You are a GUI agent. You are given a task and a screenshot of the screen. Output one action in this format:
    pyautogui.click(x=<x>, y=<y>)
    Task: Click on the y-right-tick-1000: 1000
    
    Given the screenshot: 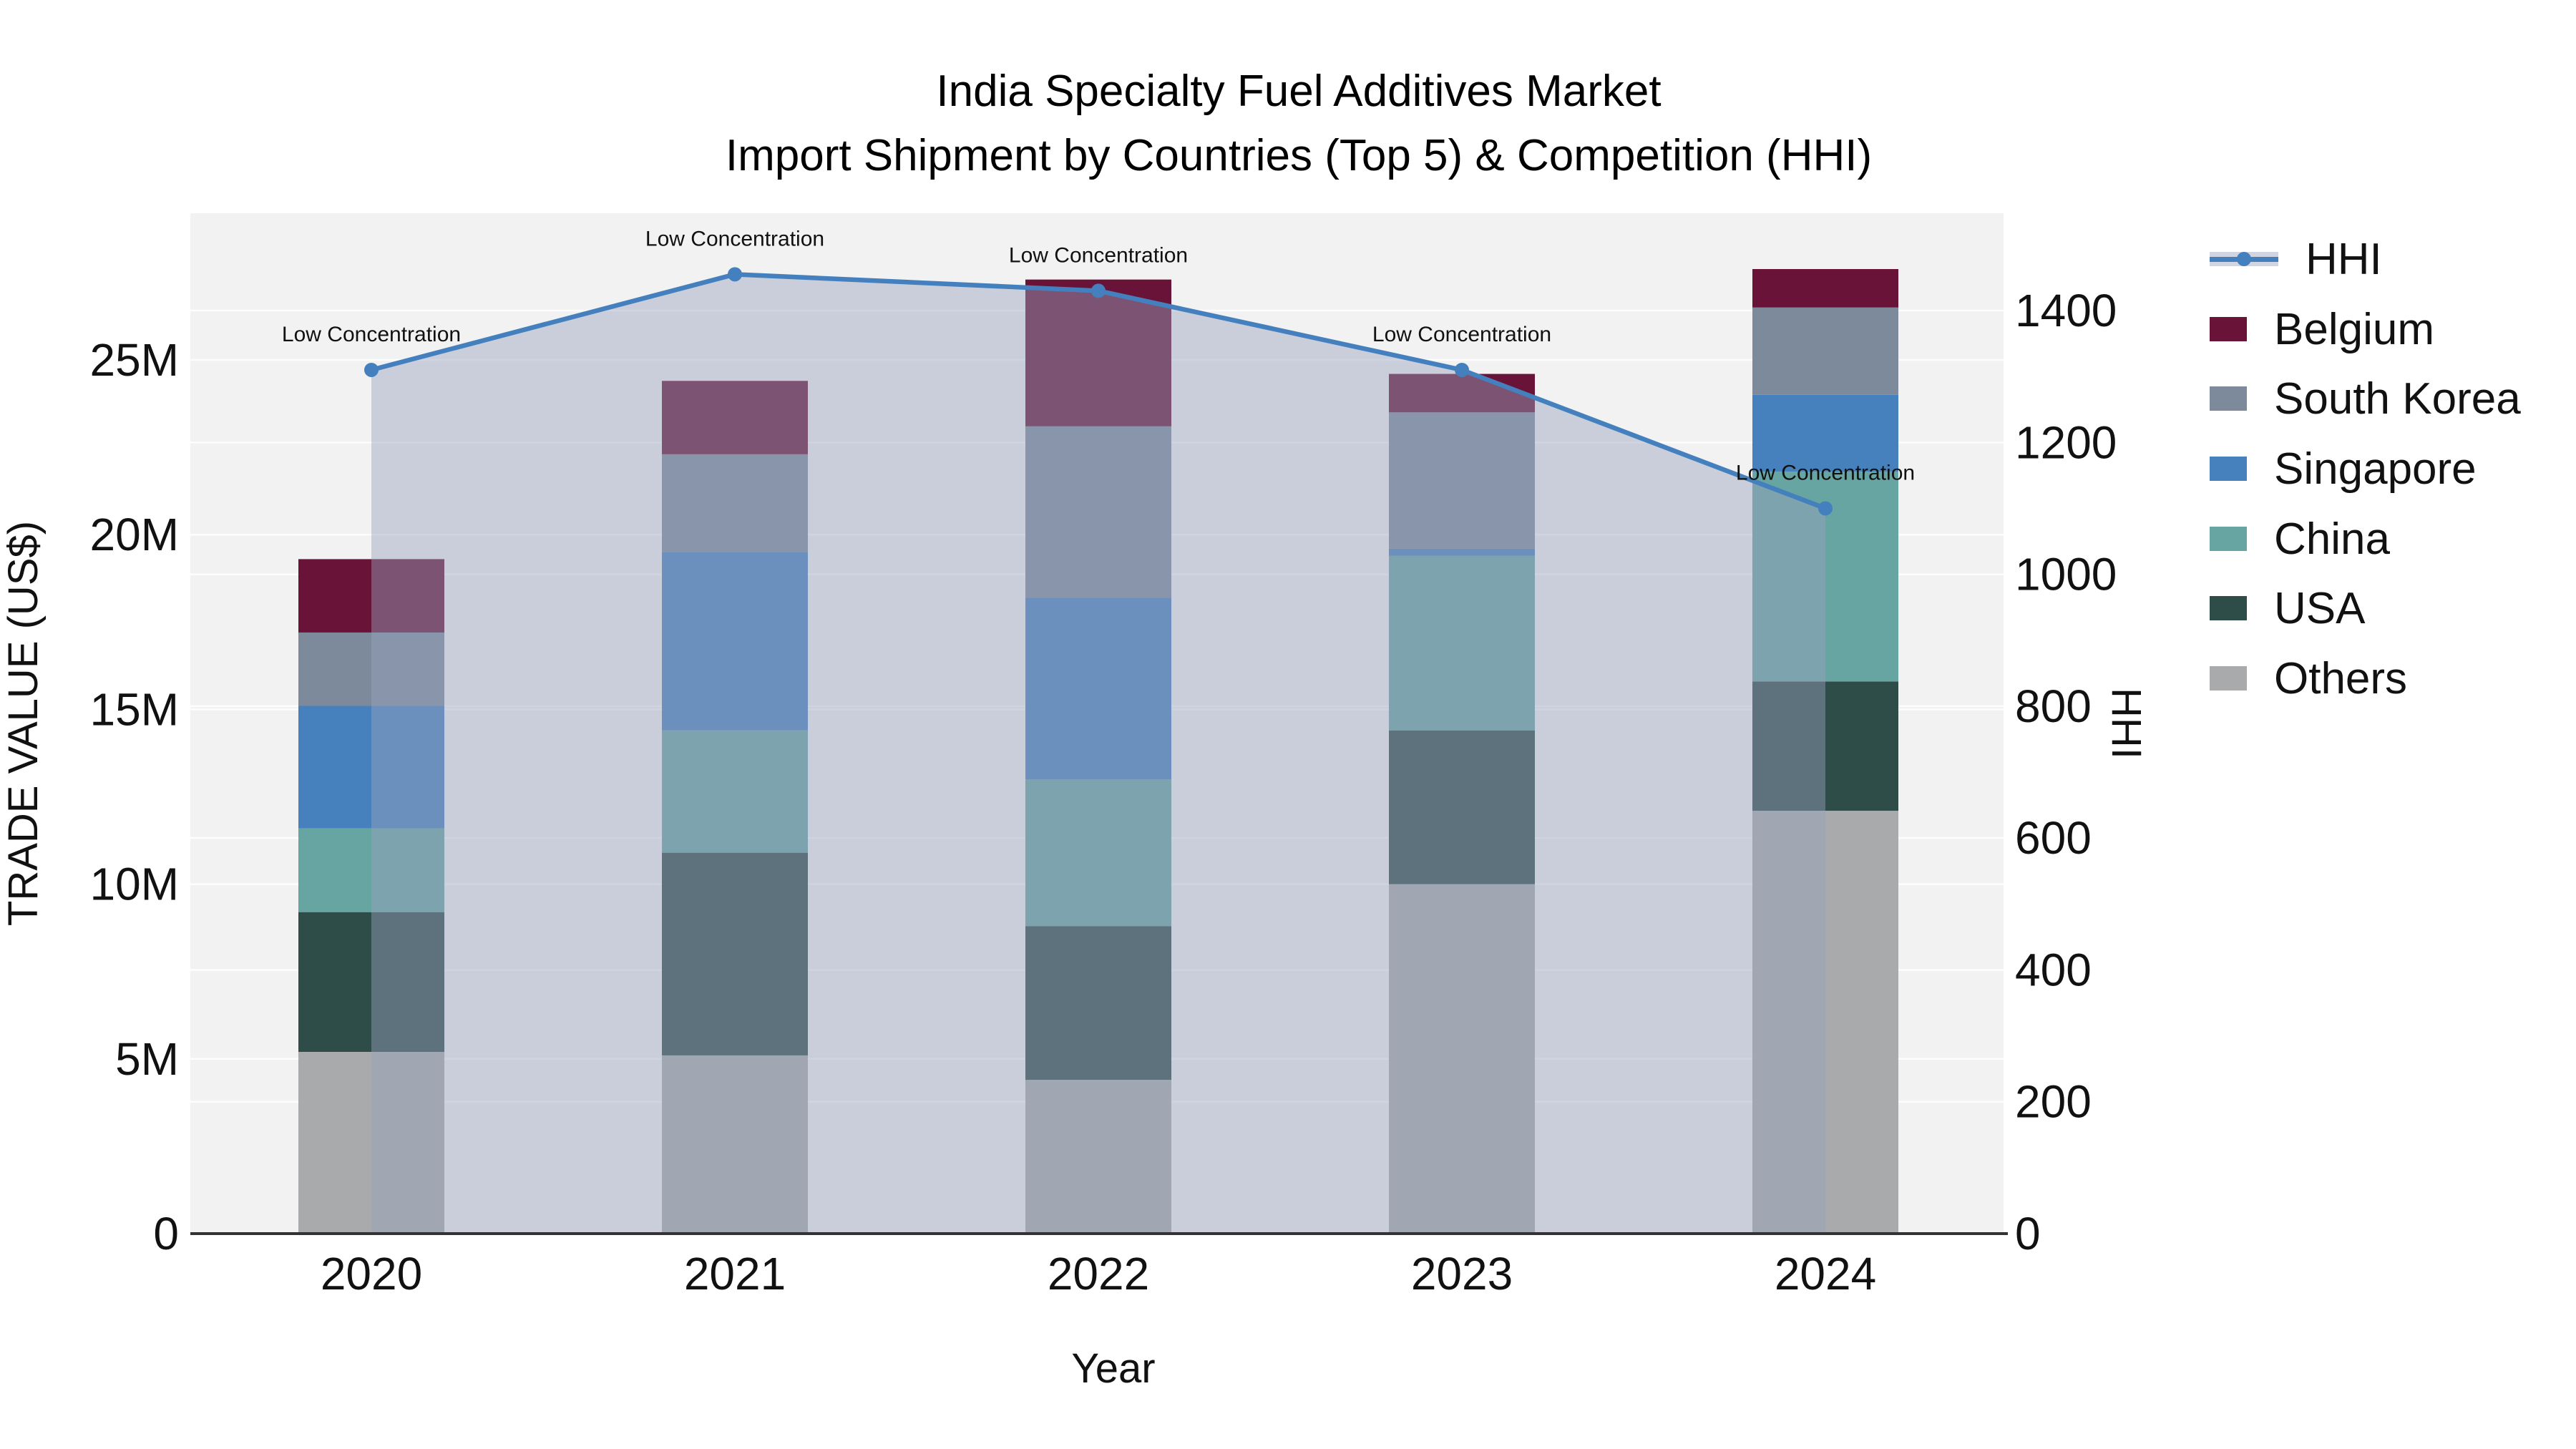 What is the action you would take?
    pyautogui.click(x=2066, y=574)
    